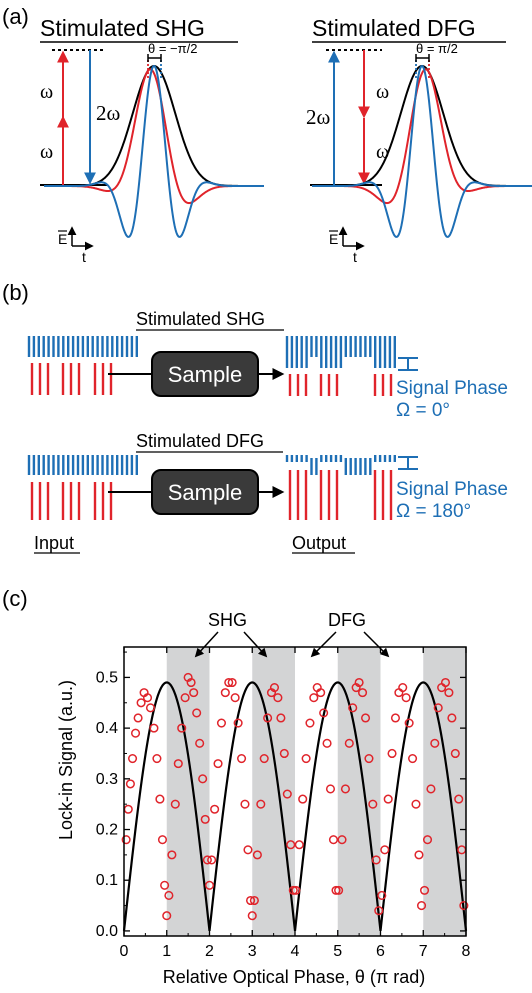 The height and width of the screenshot is (993, 532). I want to click on y-tick-label: 0.3, so click(107, 779).